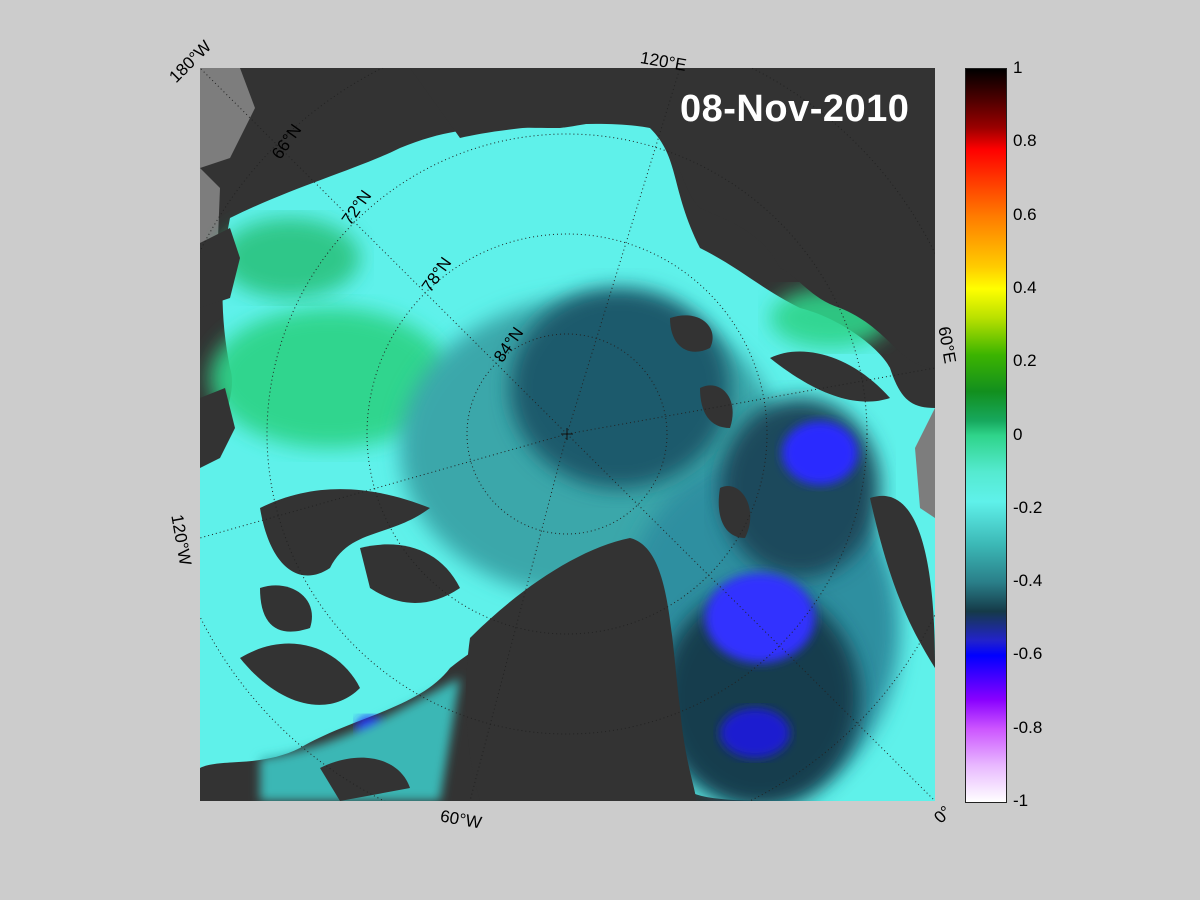 This screenshot has width=1200, height=900. Describe the element at coordinates (1028, 654) in the screenshot. I see `colorbar-tick-label: -0.6` at that location.